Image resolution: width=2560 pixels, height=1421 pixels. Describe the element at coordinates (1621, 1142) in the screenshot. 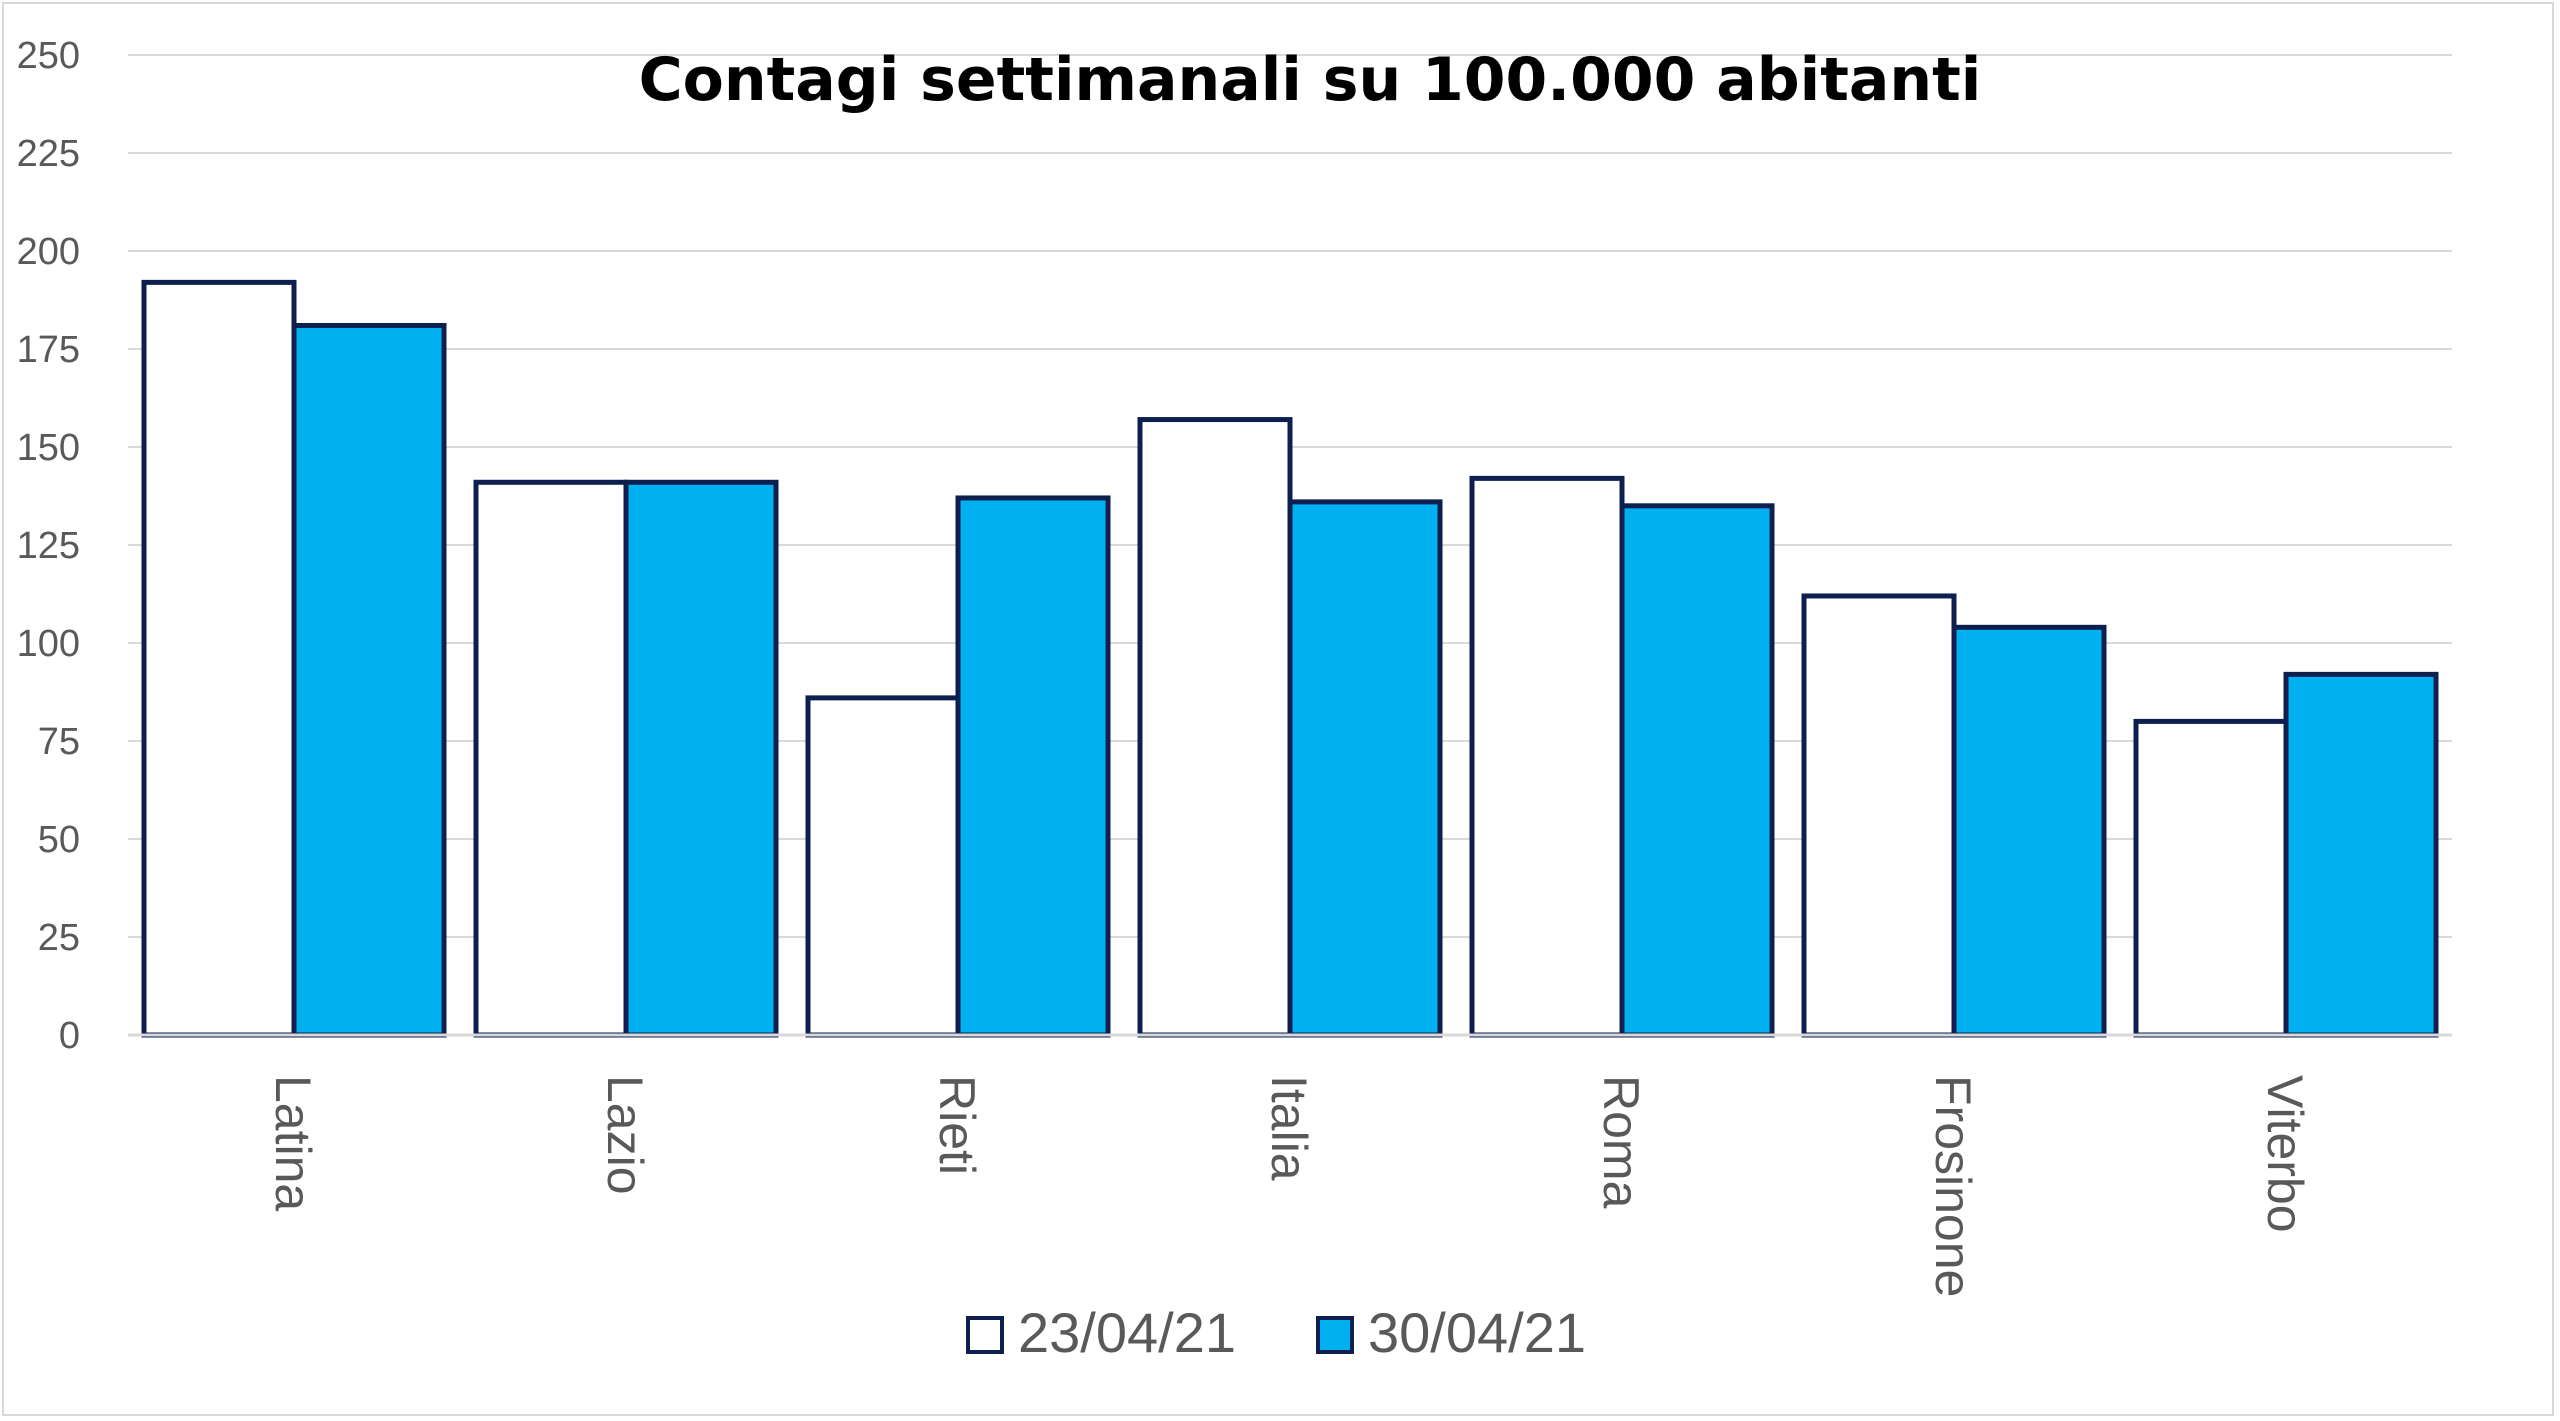

I see `category-label-roma: Roma` at that location.